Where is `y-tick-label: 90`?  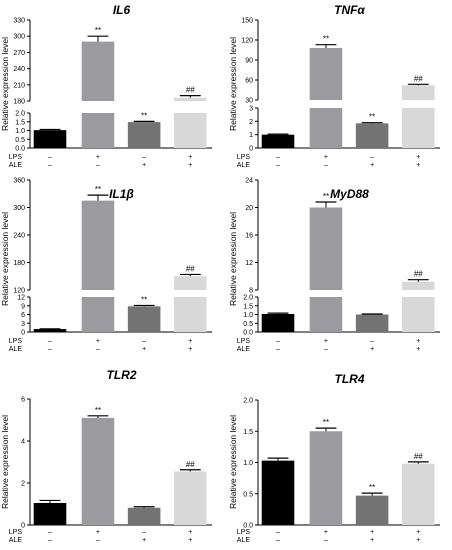 y-tick-label: 90 is located at coordinates (249, 61).